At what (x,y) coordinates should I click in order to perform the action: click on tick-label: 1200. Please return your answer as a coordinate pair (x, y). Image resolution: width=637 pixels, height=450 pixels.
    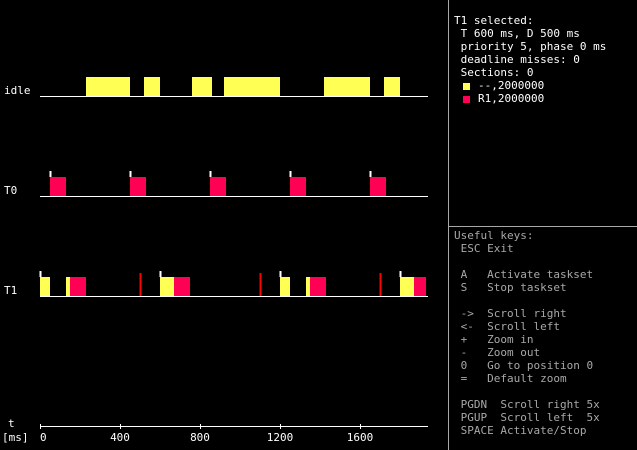
    Looking at the image, I should click on (280, 437).